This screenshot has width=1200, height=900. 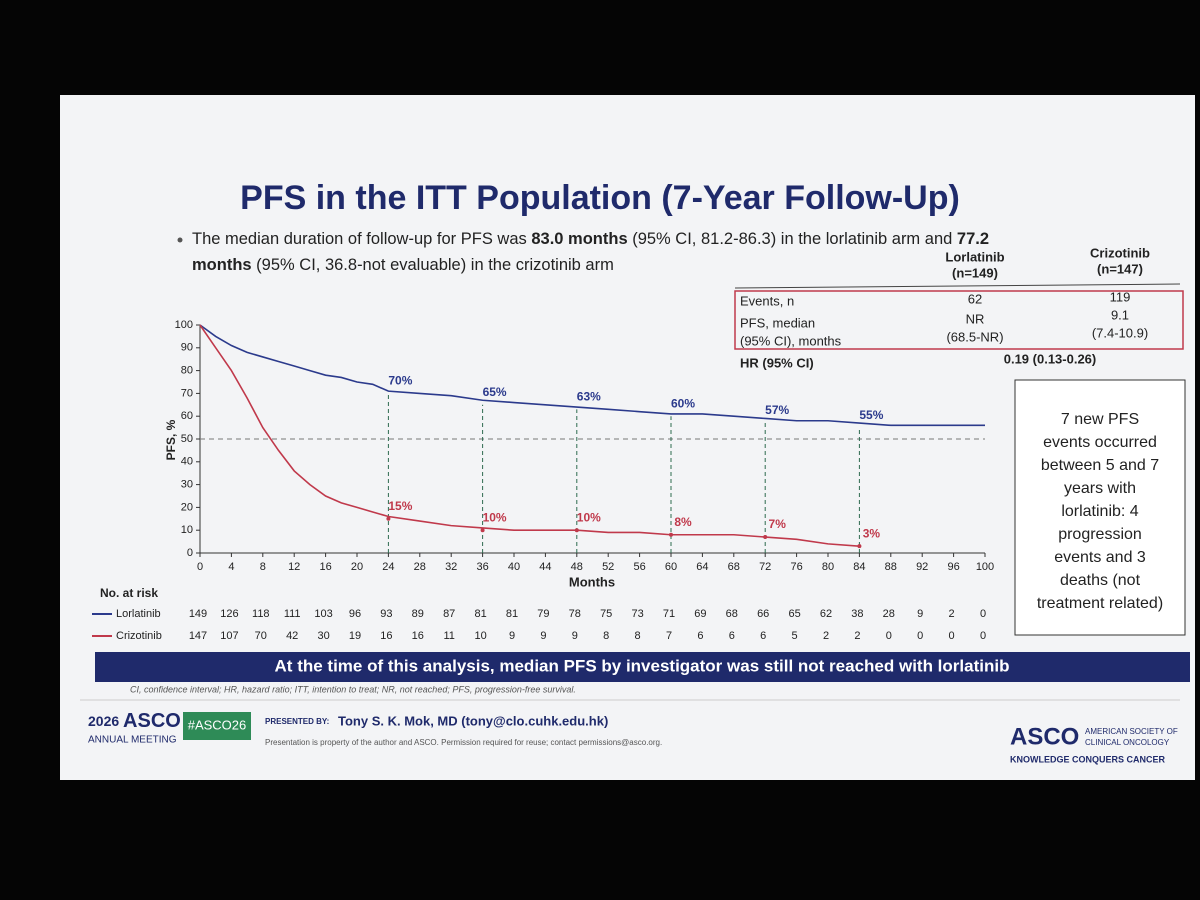 What do you see at coordinates (575, 614) in the screenshot?
I see `at-risk-count: 78` at bounding box center [575, 614].